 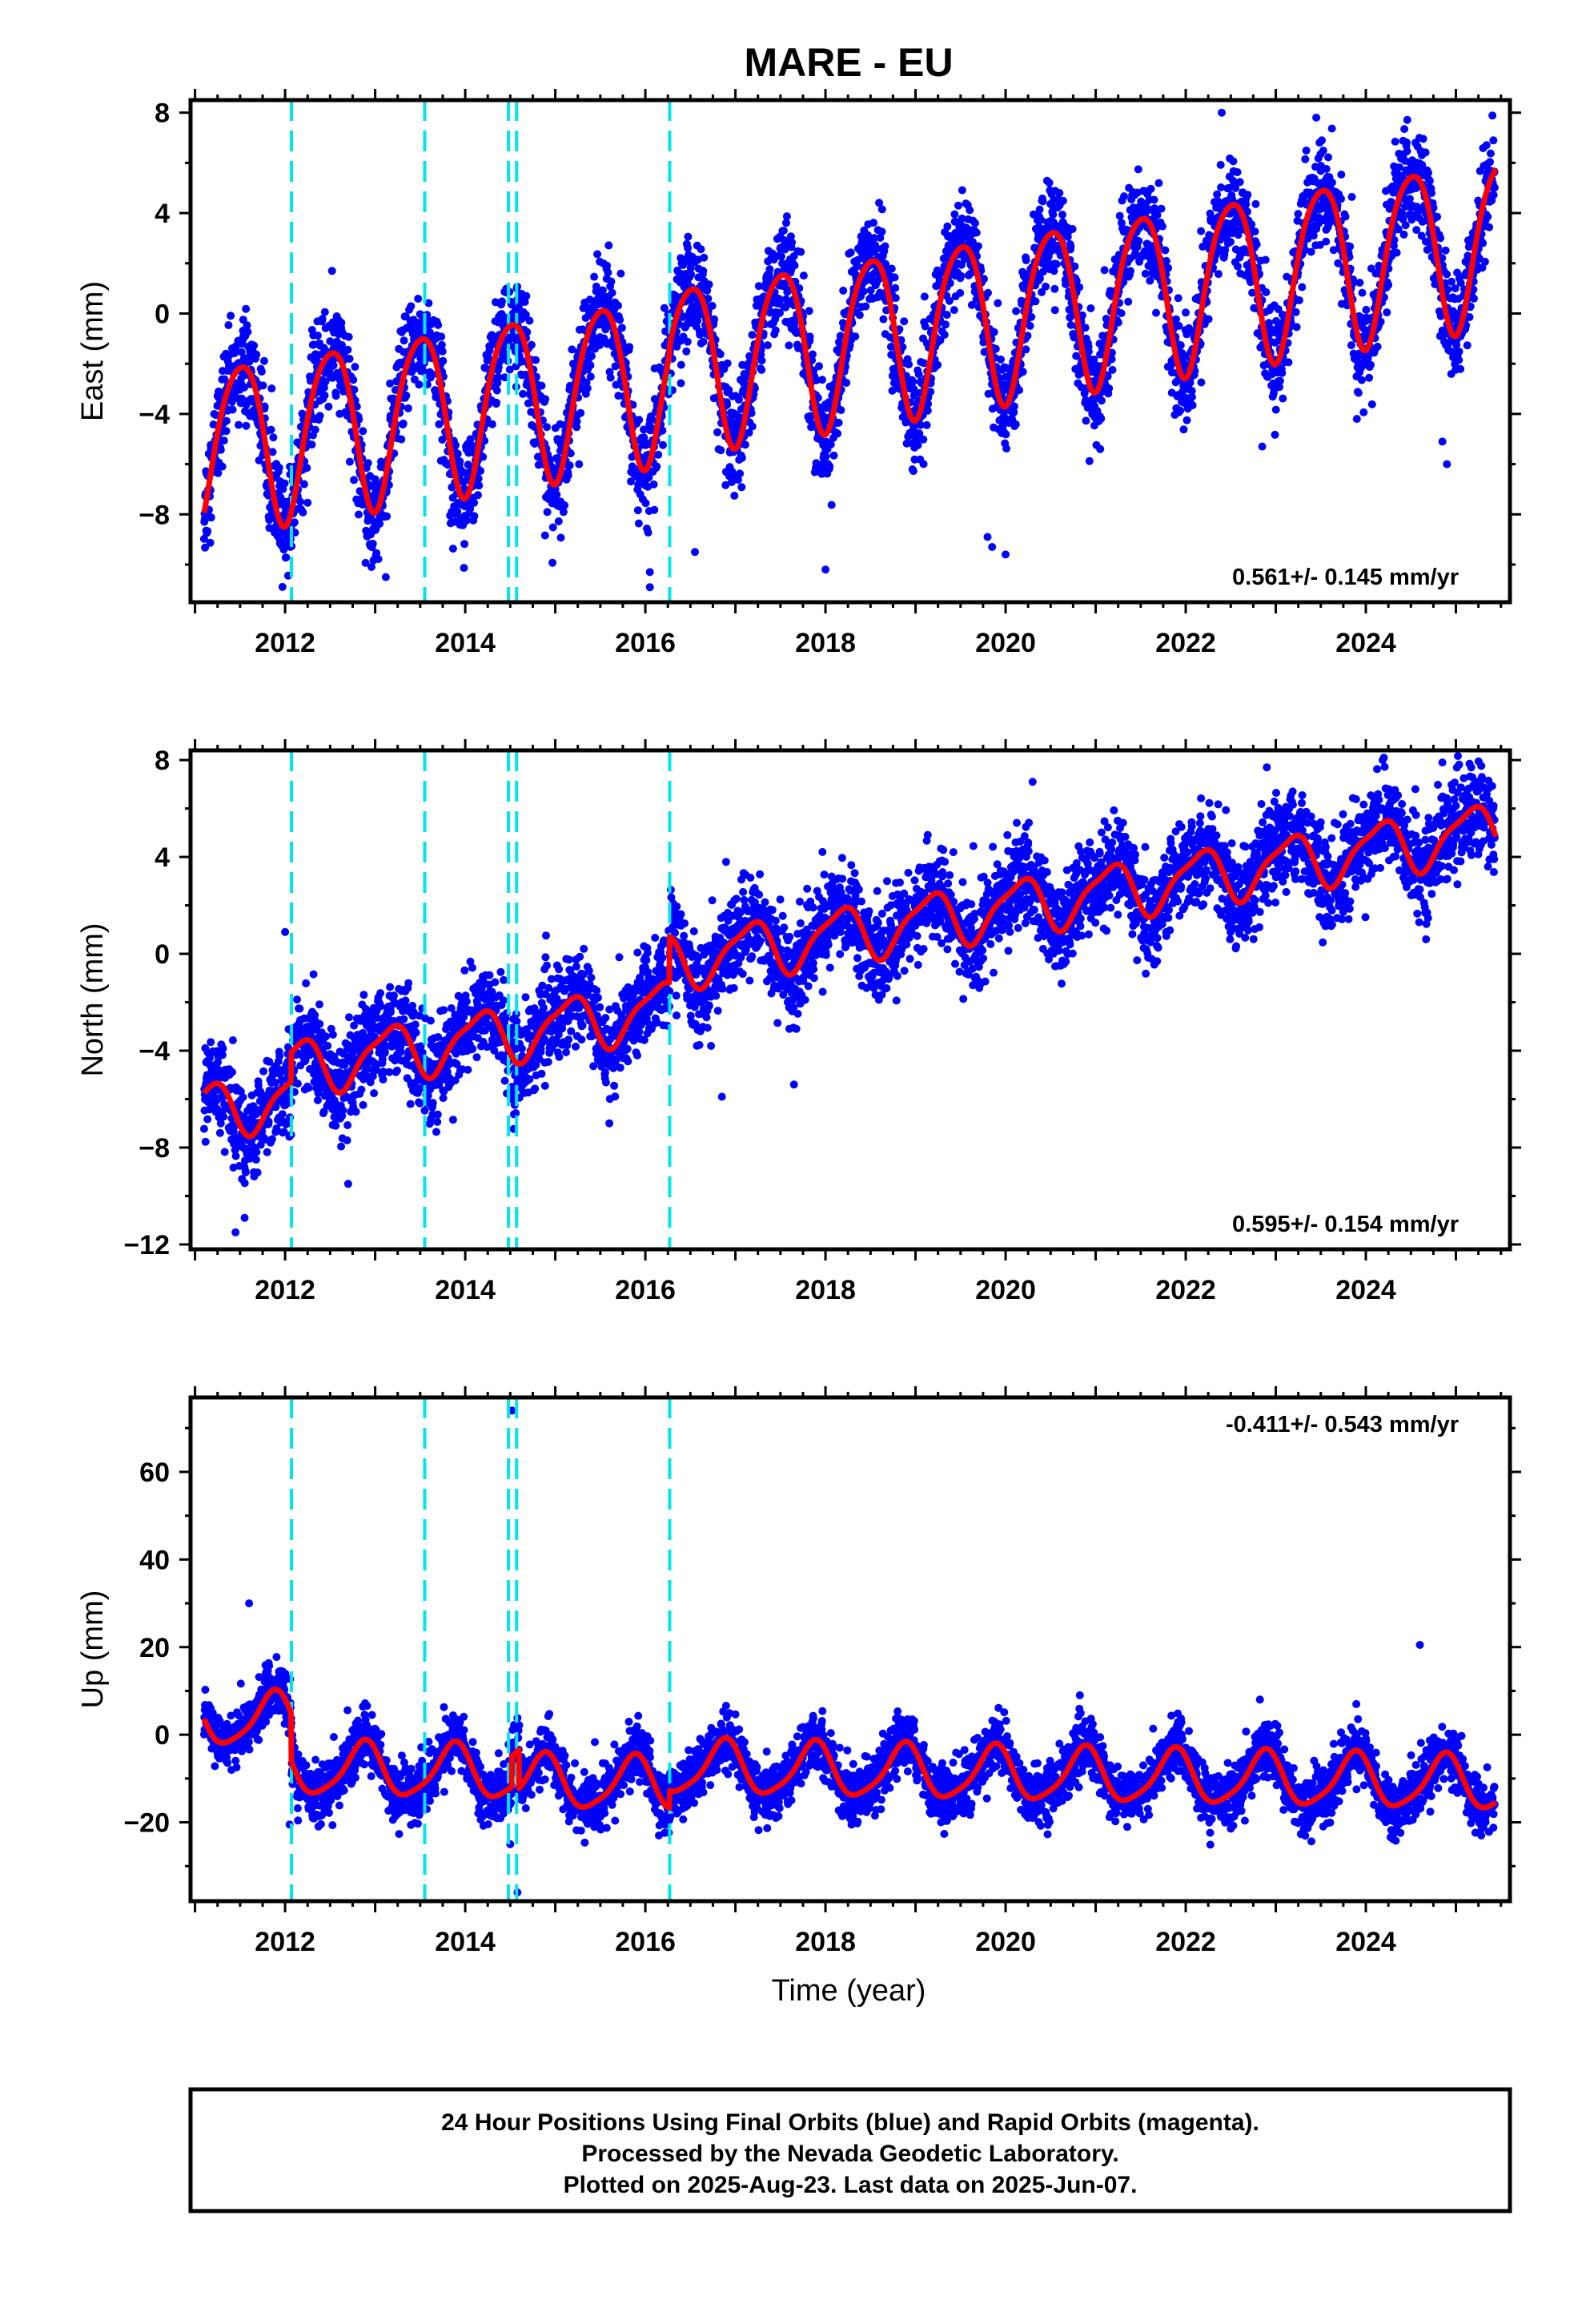 I want to click on x-tick-label: 2016, so click(x=645, y=643).